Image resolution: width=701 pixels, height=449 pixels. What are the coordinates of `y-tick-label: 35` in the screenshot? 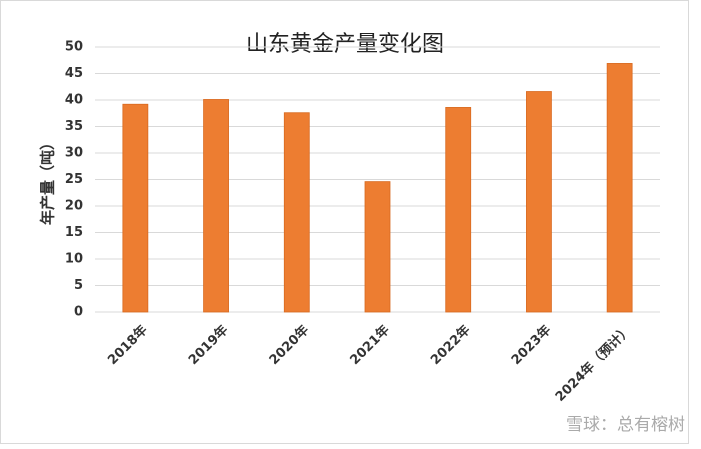 It's located at (74, 126).